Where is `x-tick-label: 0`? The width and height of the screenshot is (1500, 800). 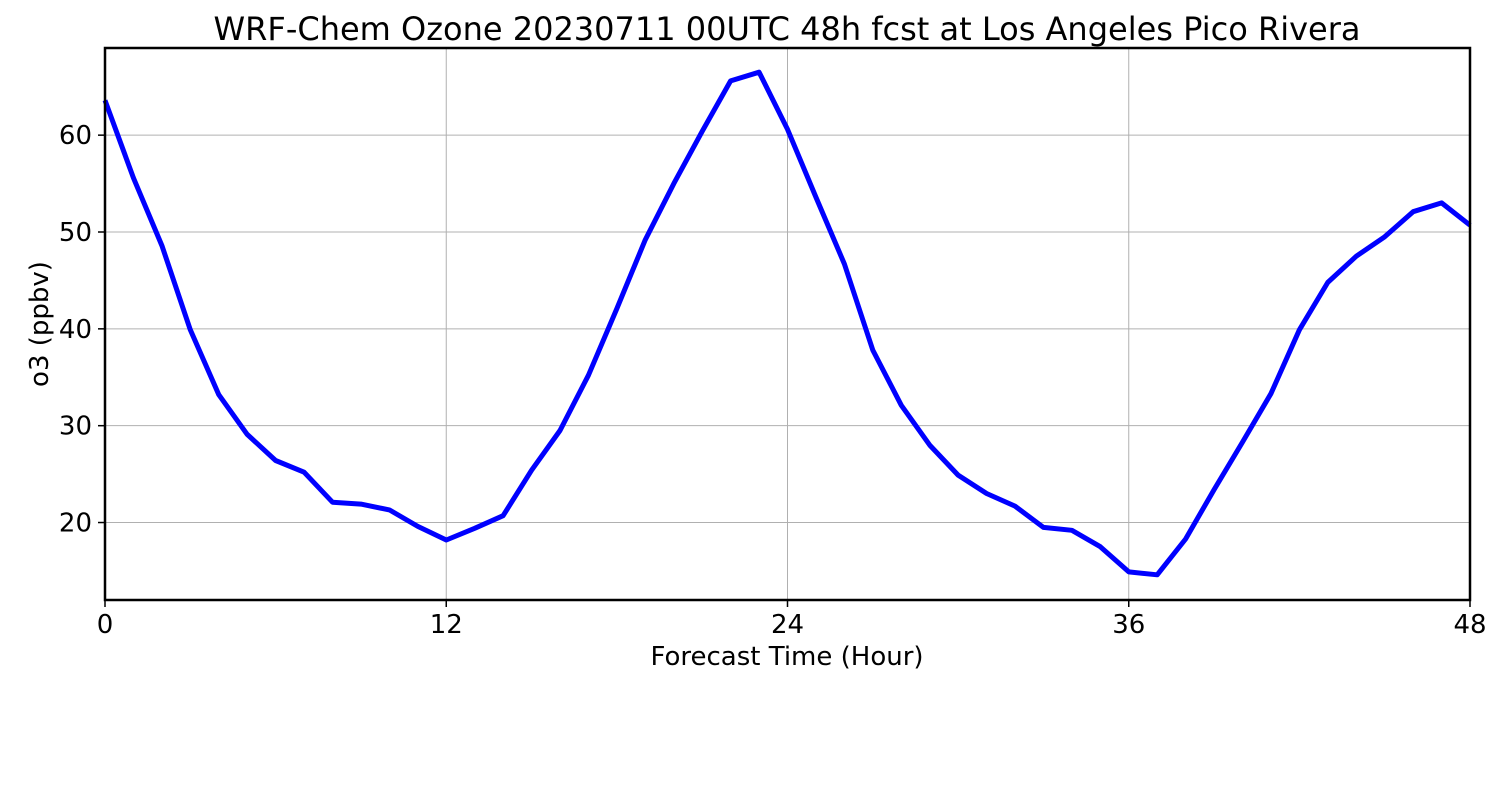 x-tick-label: 0 is located at coordinates (105, 625).